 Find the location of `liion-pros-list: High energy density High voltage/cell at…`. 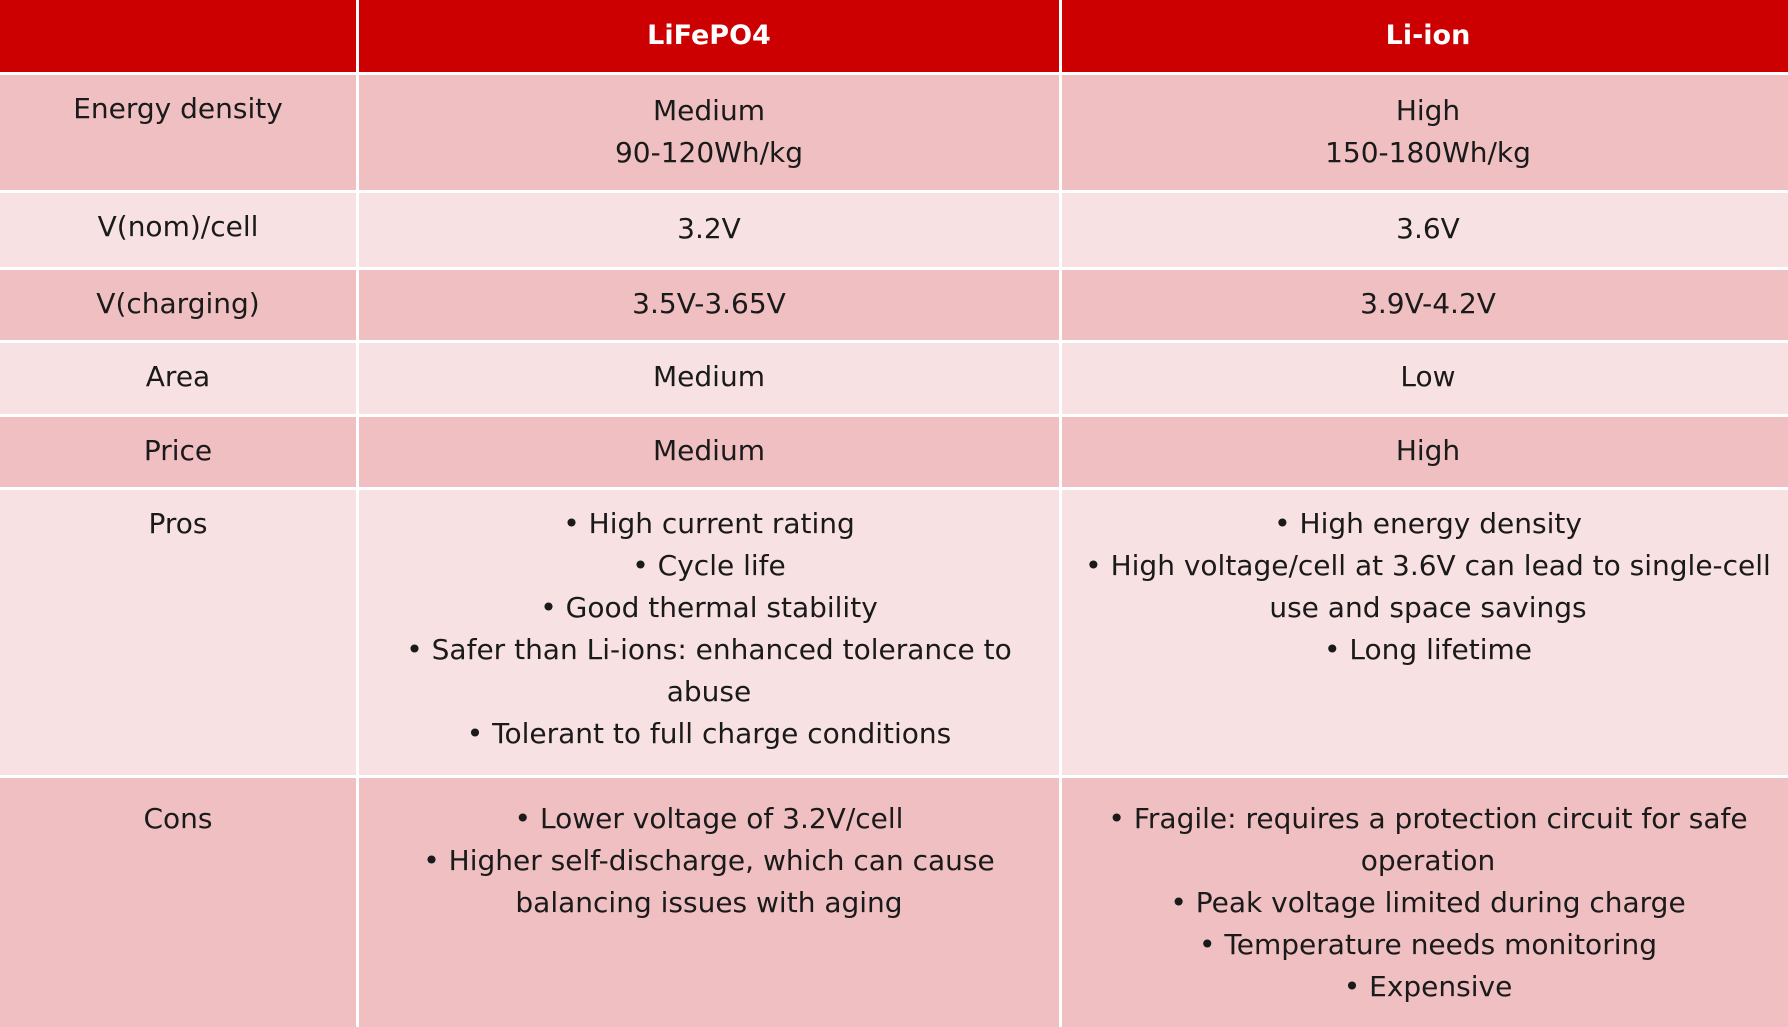

liion-pros-list: High energy density High voltage/cell at… is located at coordinates (1425, 632).